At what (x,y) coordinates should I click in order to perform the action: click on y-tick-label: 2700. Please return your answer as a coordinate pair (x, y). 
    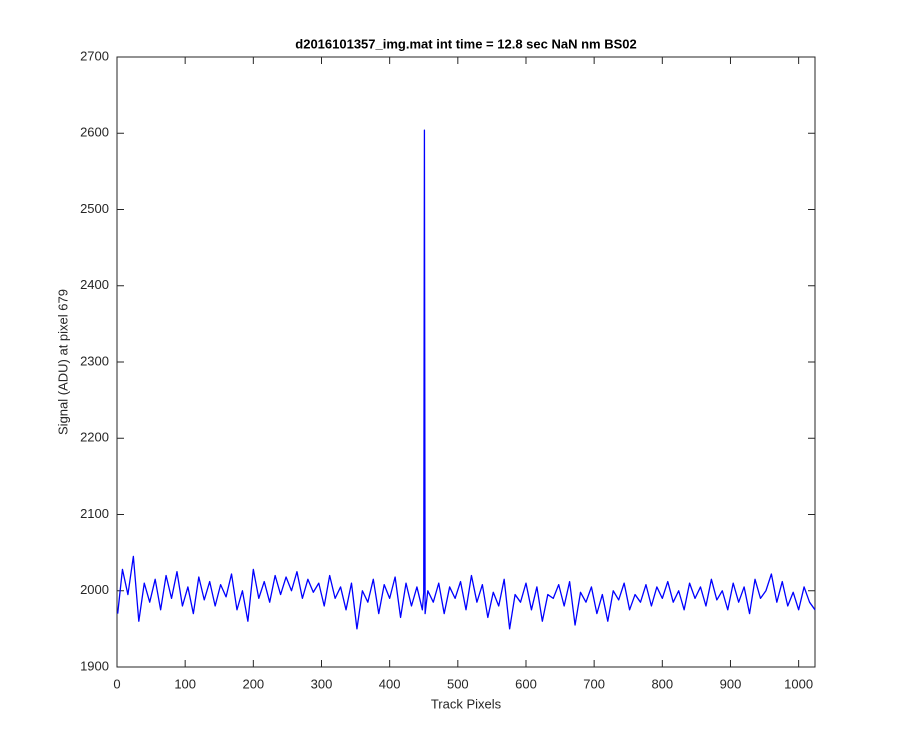
    Looking at the image, I should click on (94, 55).